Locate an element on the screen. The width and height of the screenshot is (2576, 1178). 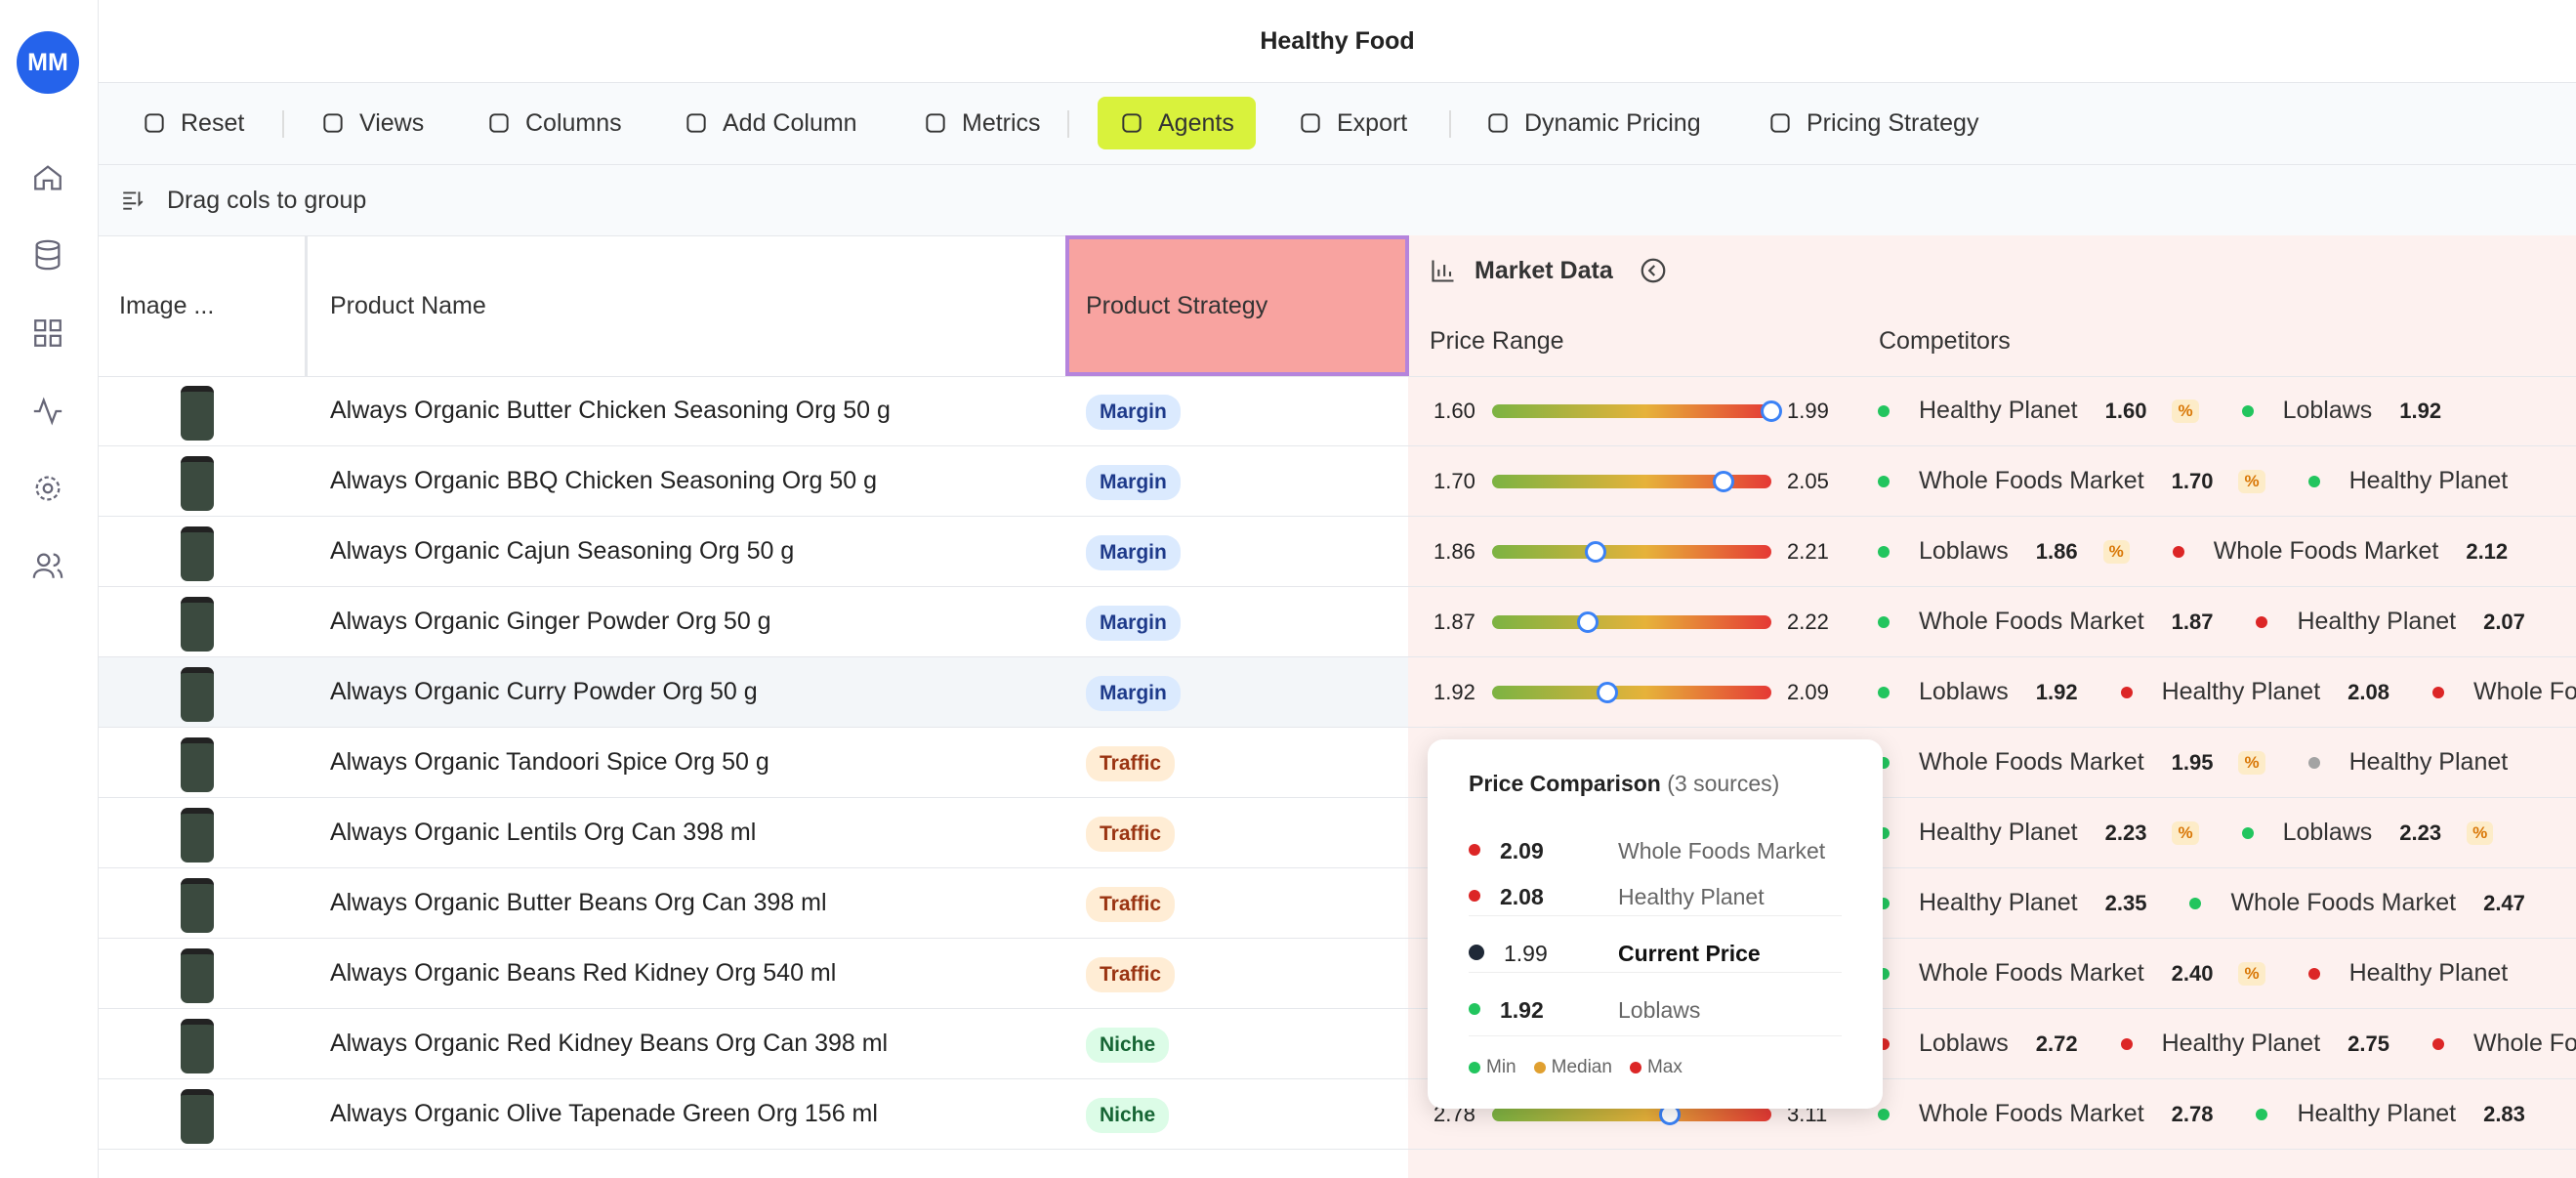
divider is located at coordinates (1655, 915).